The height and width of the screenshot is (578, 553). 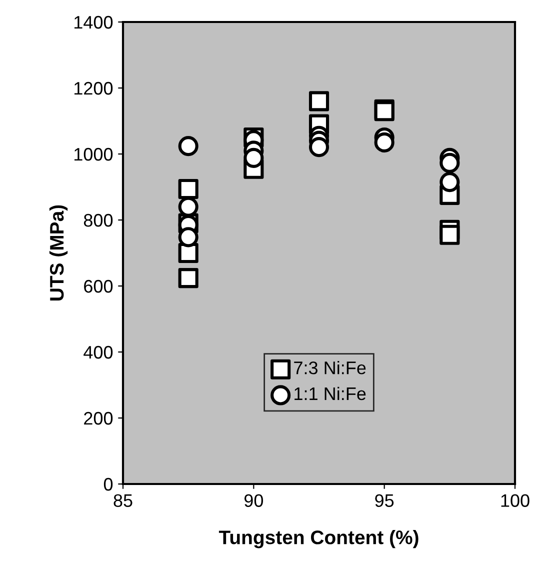 I want to click on y-tick-label: 1000, so click(x=93, y=154).